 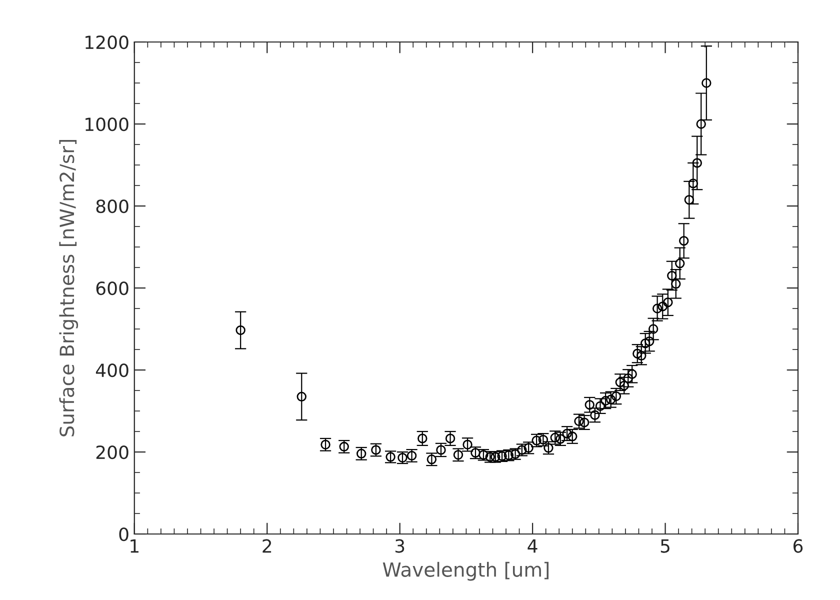 I want to click on x-tick-label: 4, so click(x=533, y=546).